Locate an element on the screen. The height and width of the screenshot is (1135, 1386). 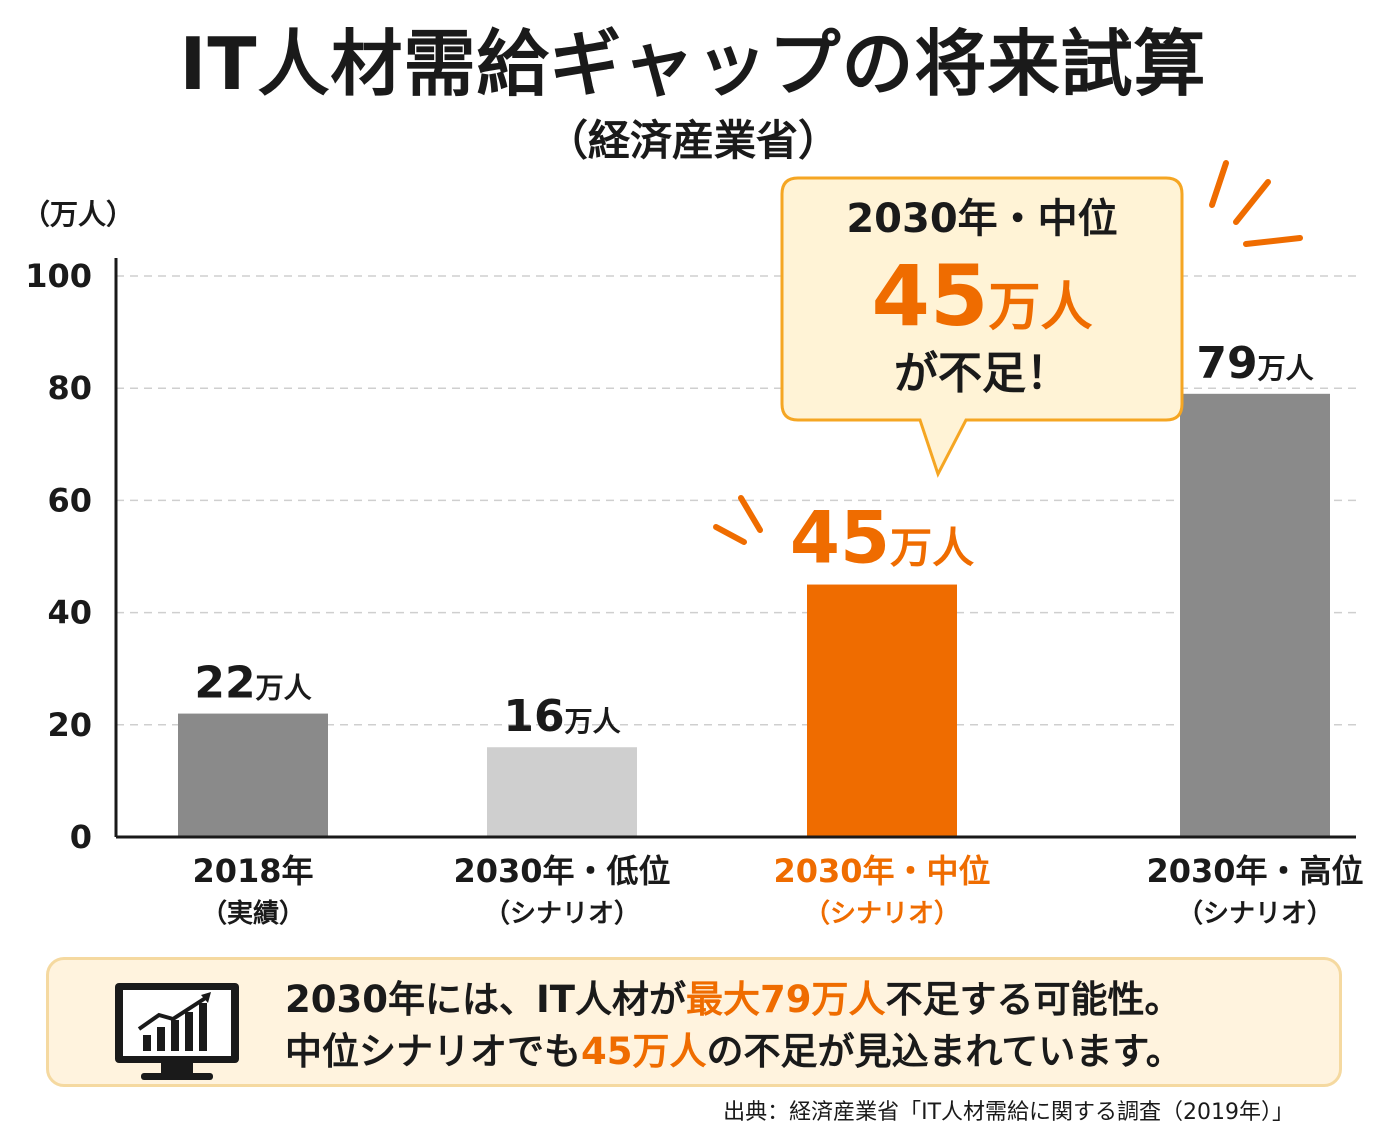
y-axis-ticks: 0 20 40 60 80 100 is located at coordinates (58, 556).